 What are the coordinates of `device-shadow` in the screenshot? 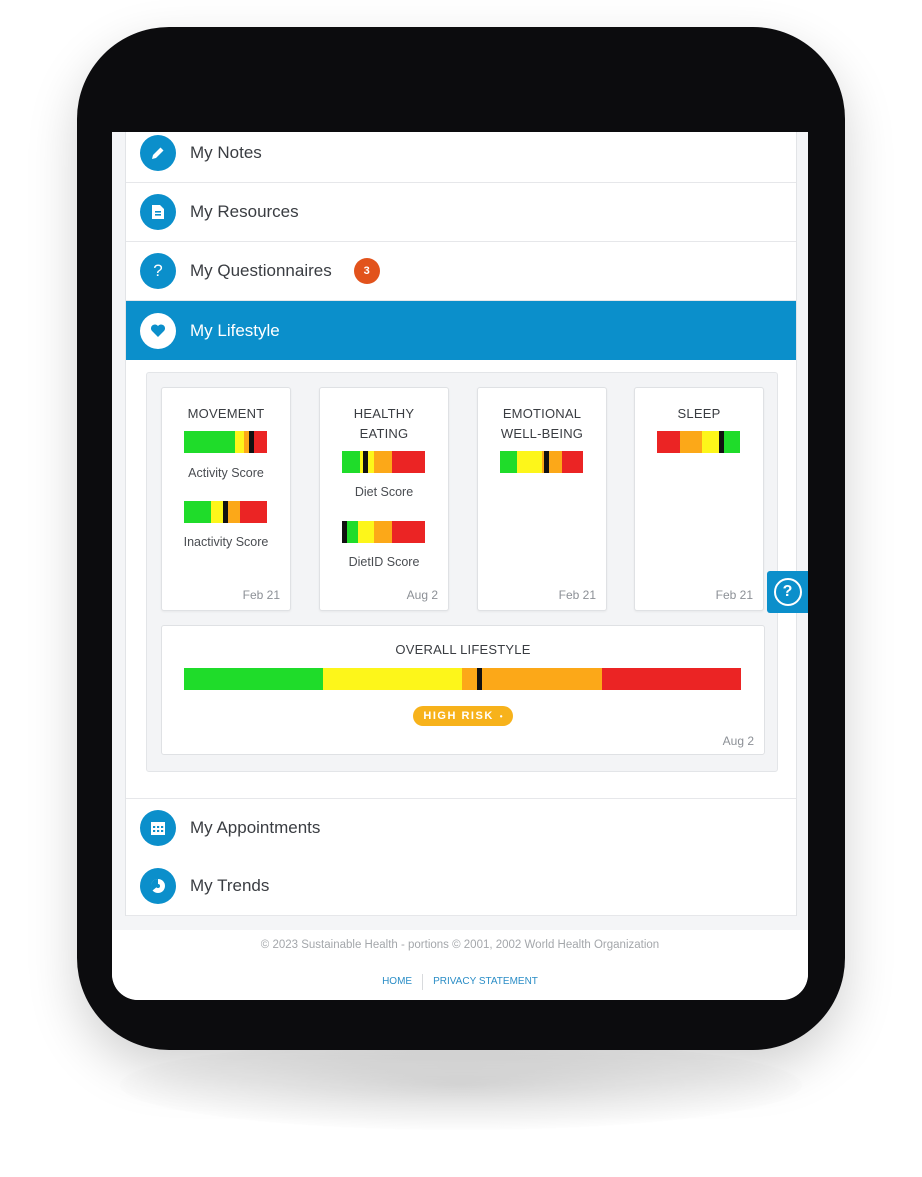 It's located at (461, 1085).